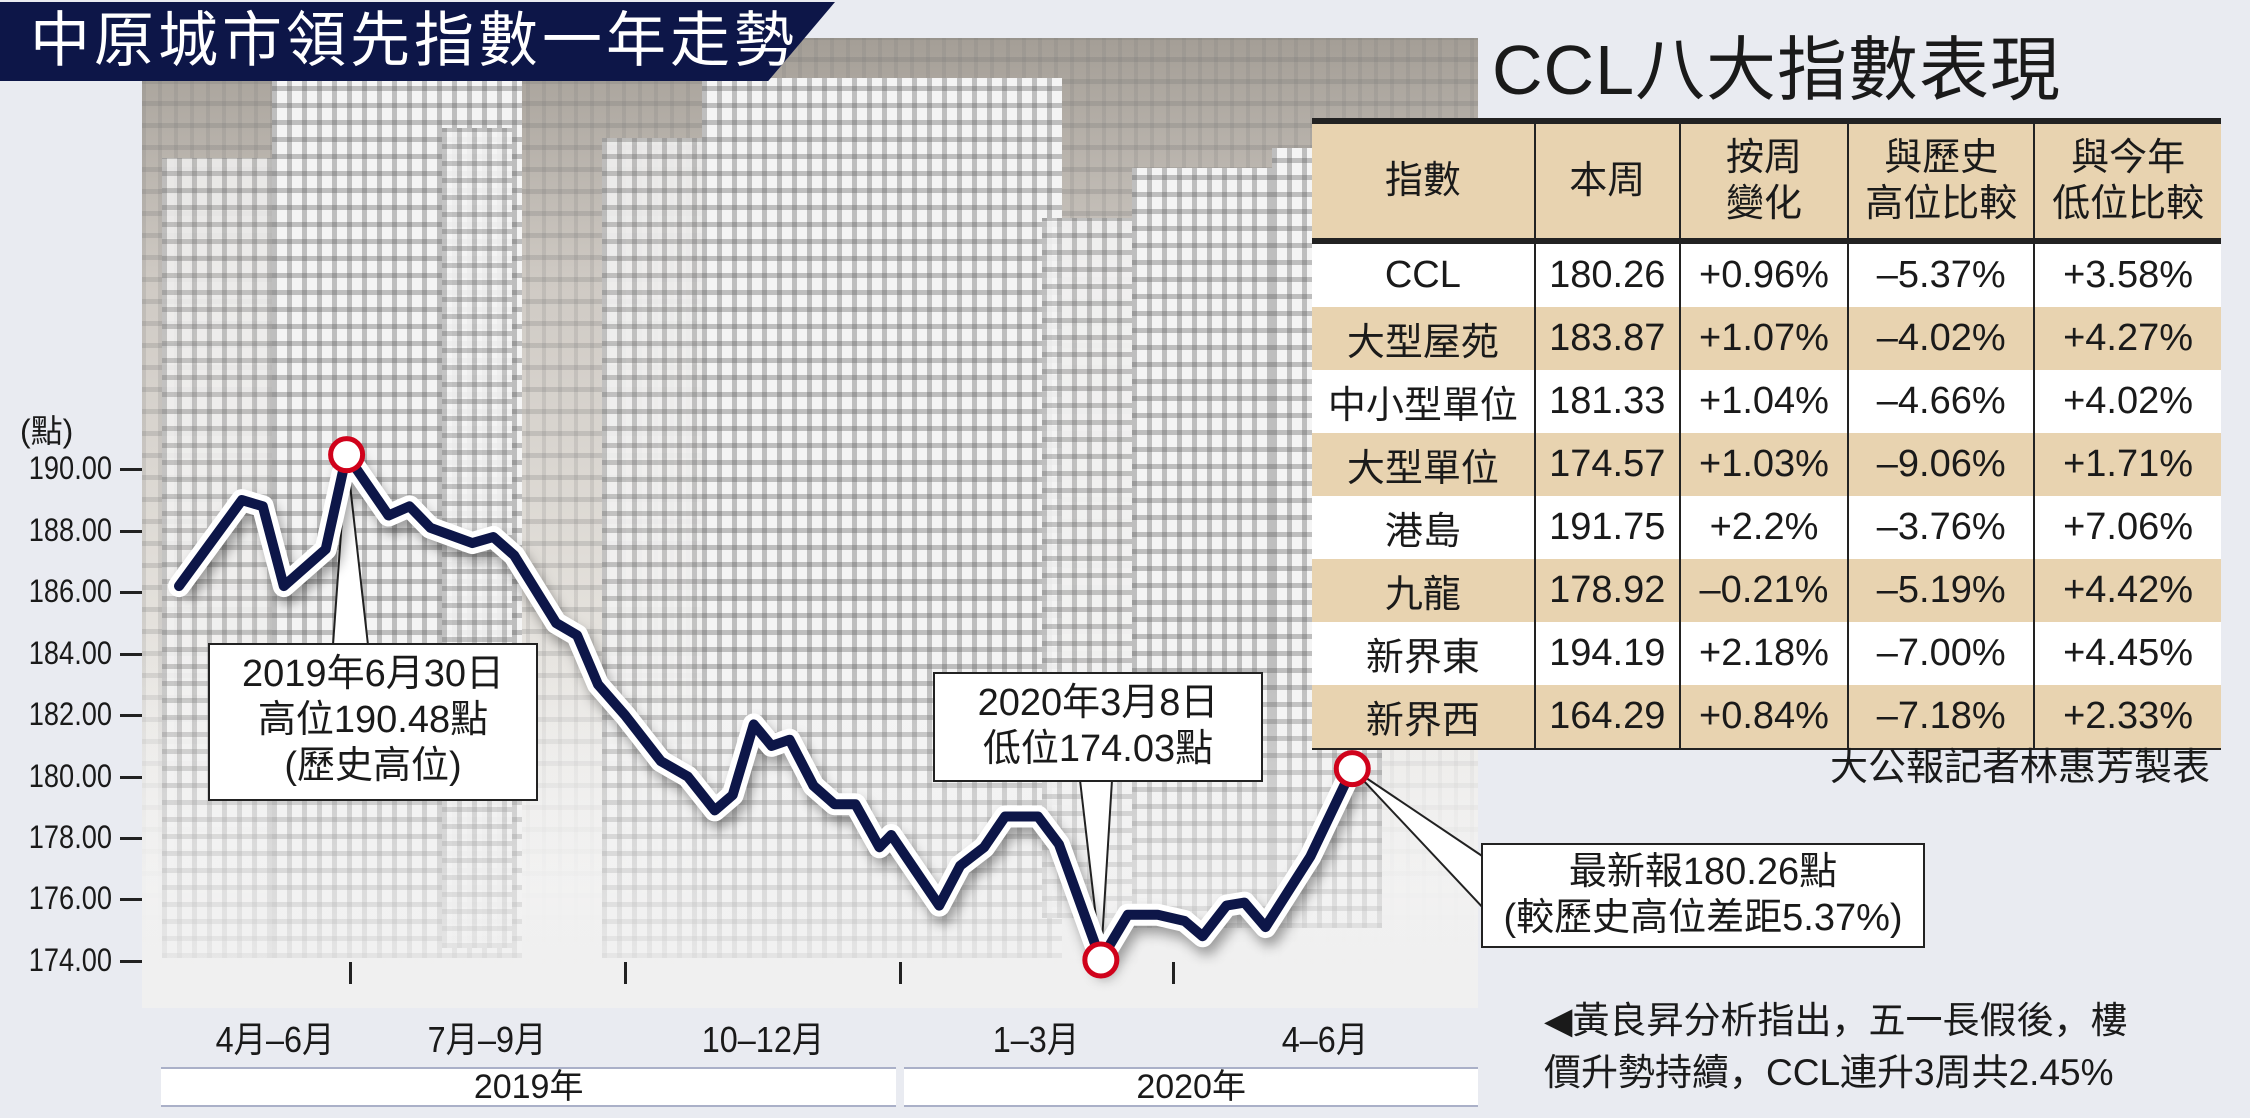 The height and width of the screenshot is (1118, 2250). Describe the element at coordinates (1606, 653) in the screenshot. I see `table-cell: 194.19` at that location.